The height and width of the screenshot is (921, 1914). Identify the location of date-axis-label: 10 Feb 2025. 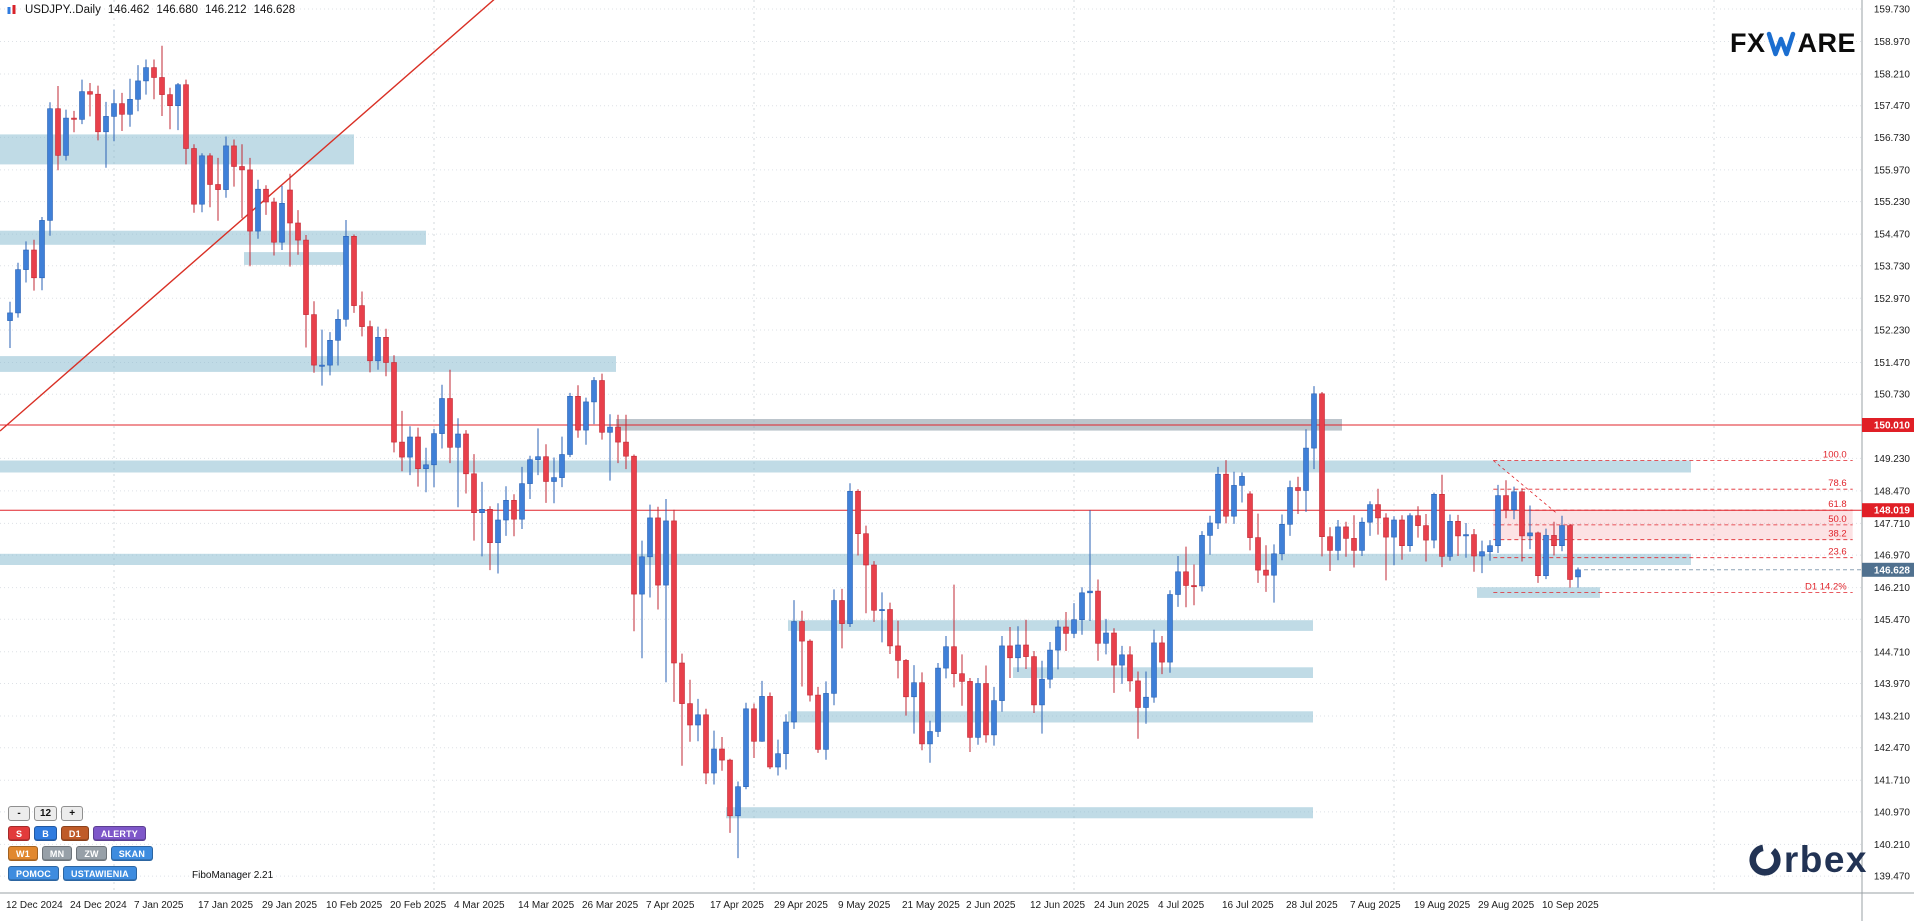
(354, 905).